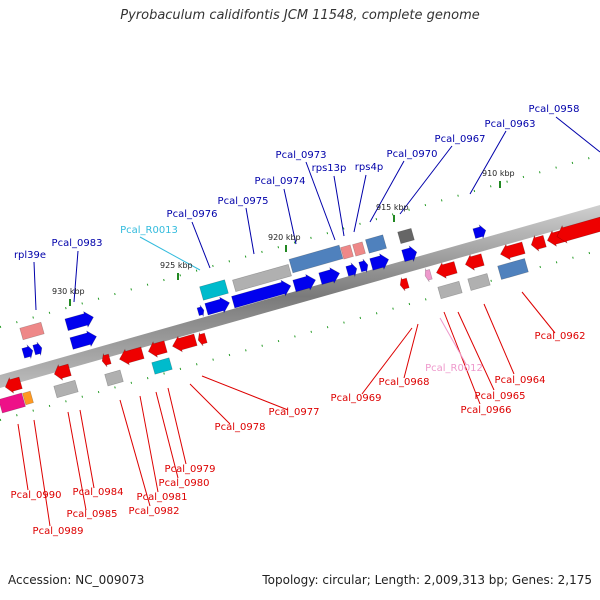 The width and height of the screenshot is (600, 600). I want to click on gene-label: Pcal_0976, so click(192, 214).